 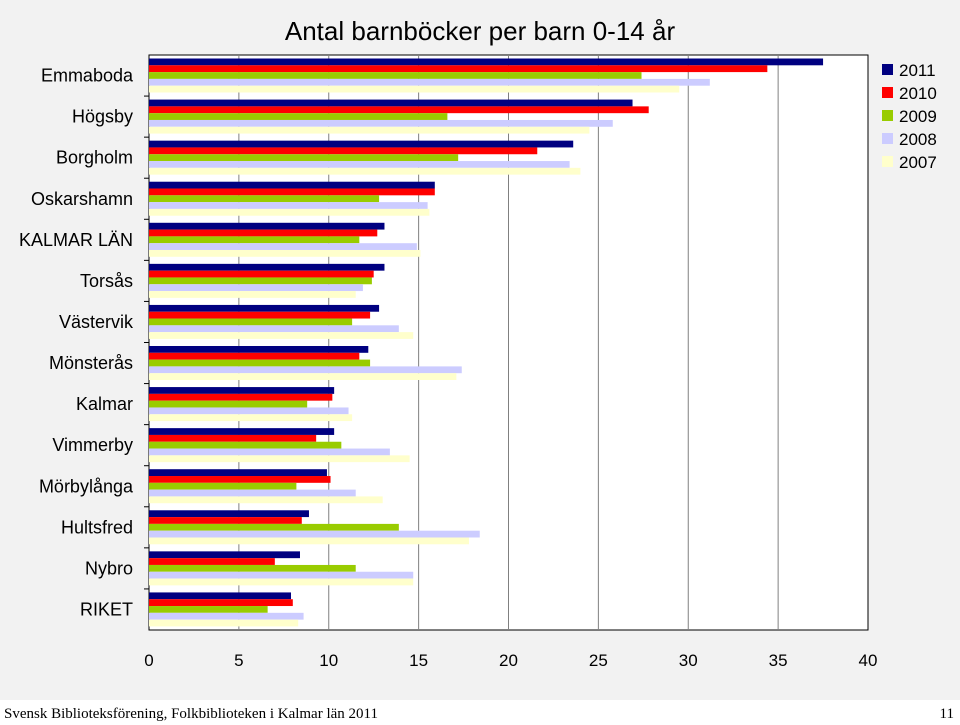 I want to click on category-label: Hultsfred, so click(x=97, y=527).